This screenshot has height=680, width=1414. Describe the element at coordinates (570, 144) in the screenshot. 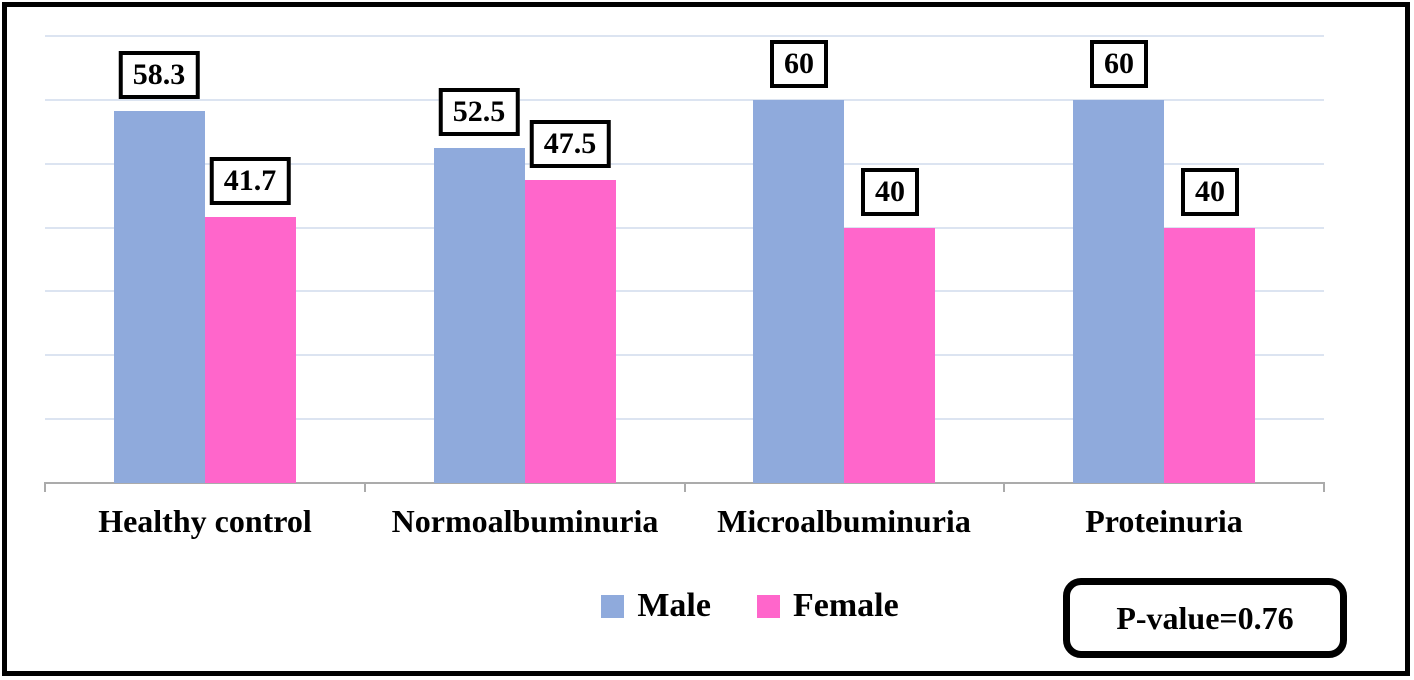

I see `value-label: 47.5` at that location.